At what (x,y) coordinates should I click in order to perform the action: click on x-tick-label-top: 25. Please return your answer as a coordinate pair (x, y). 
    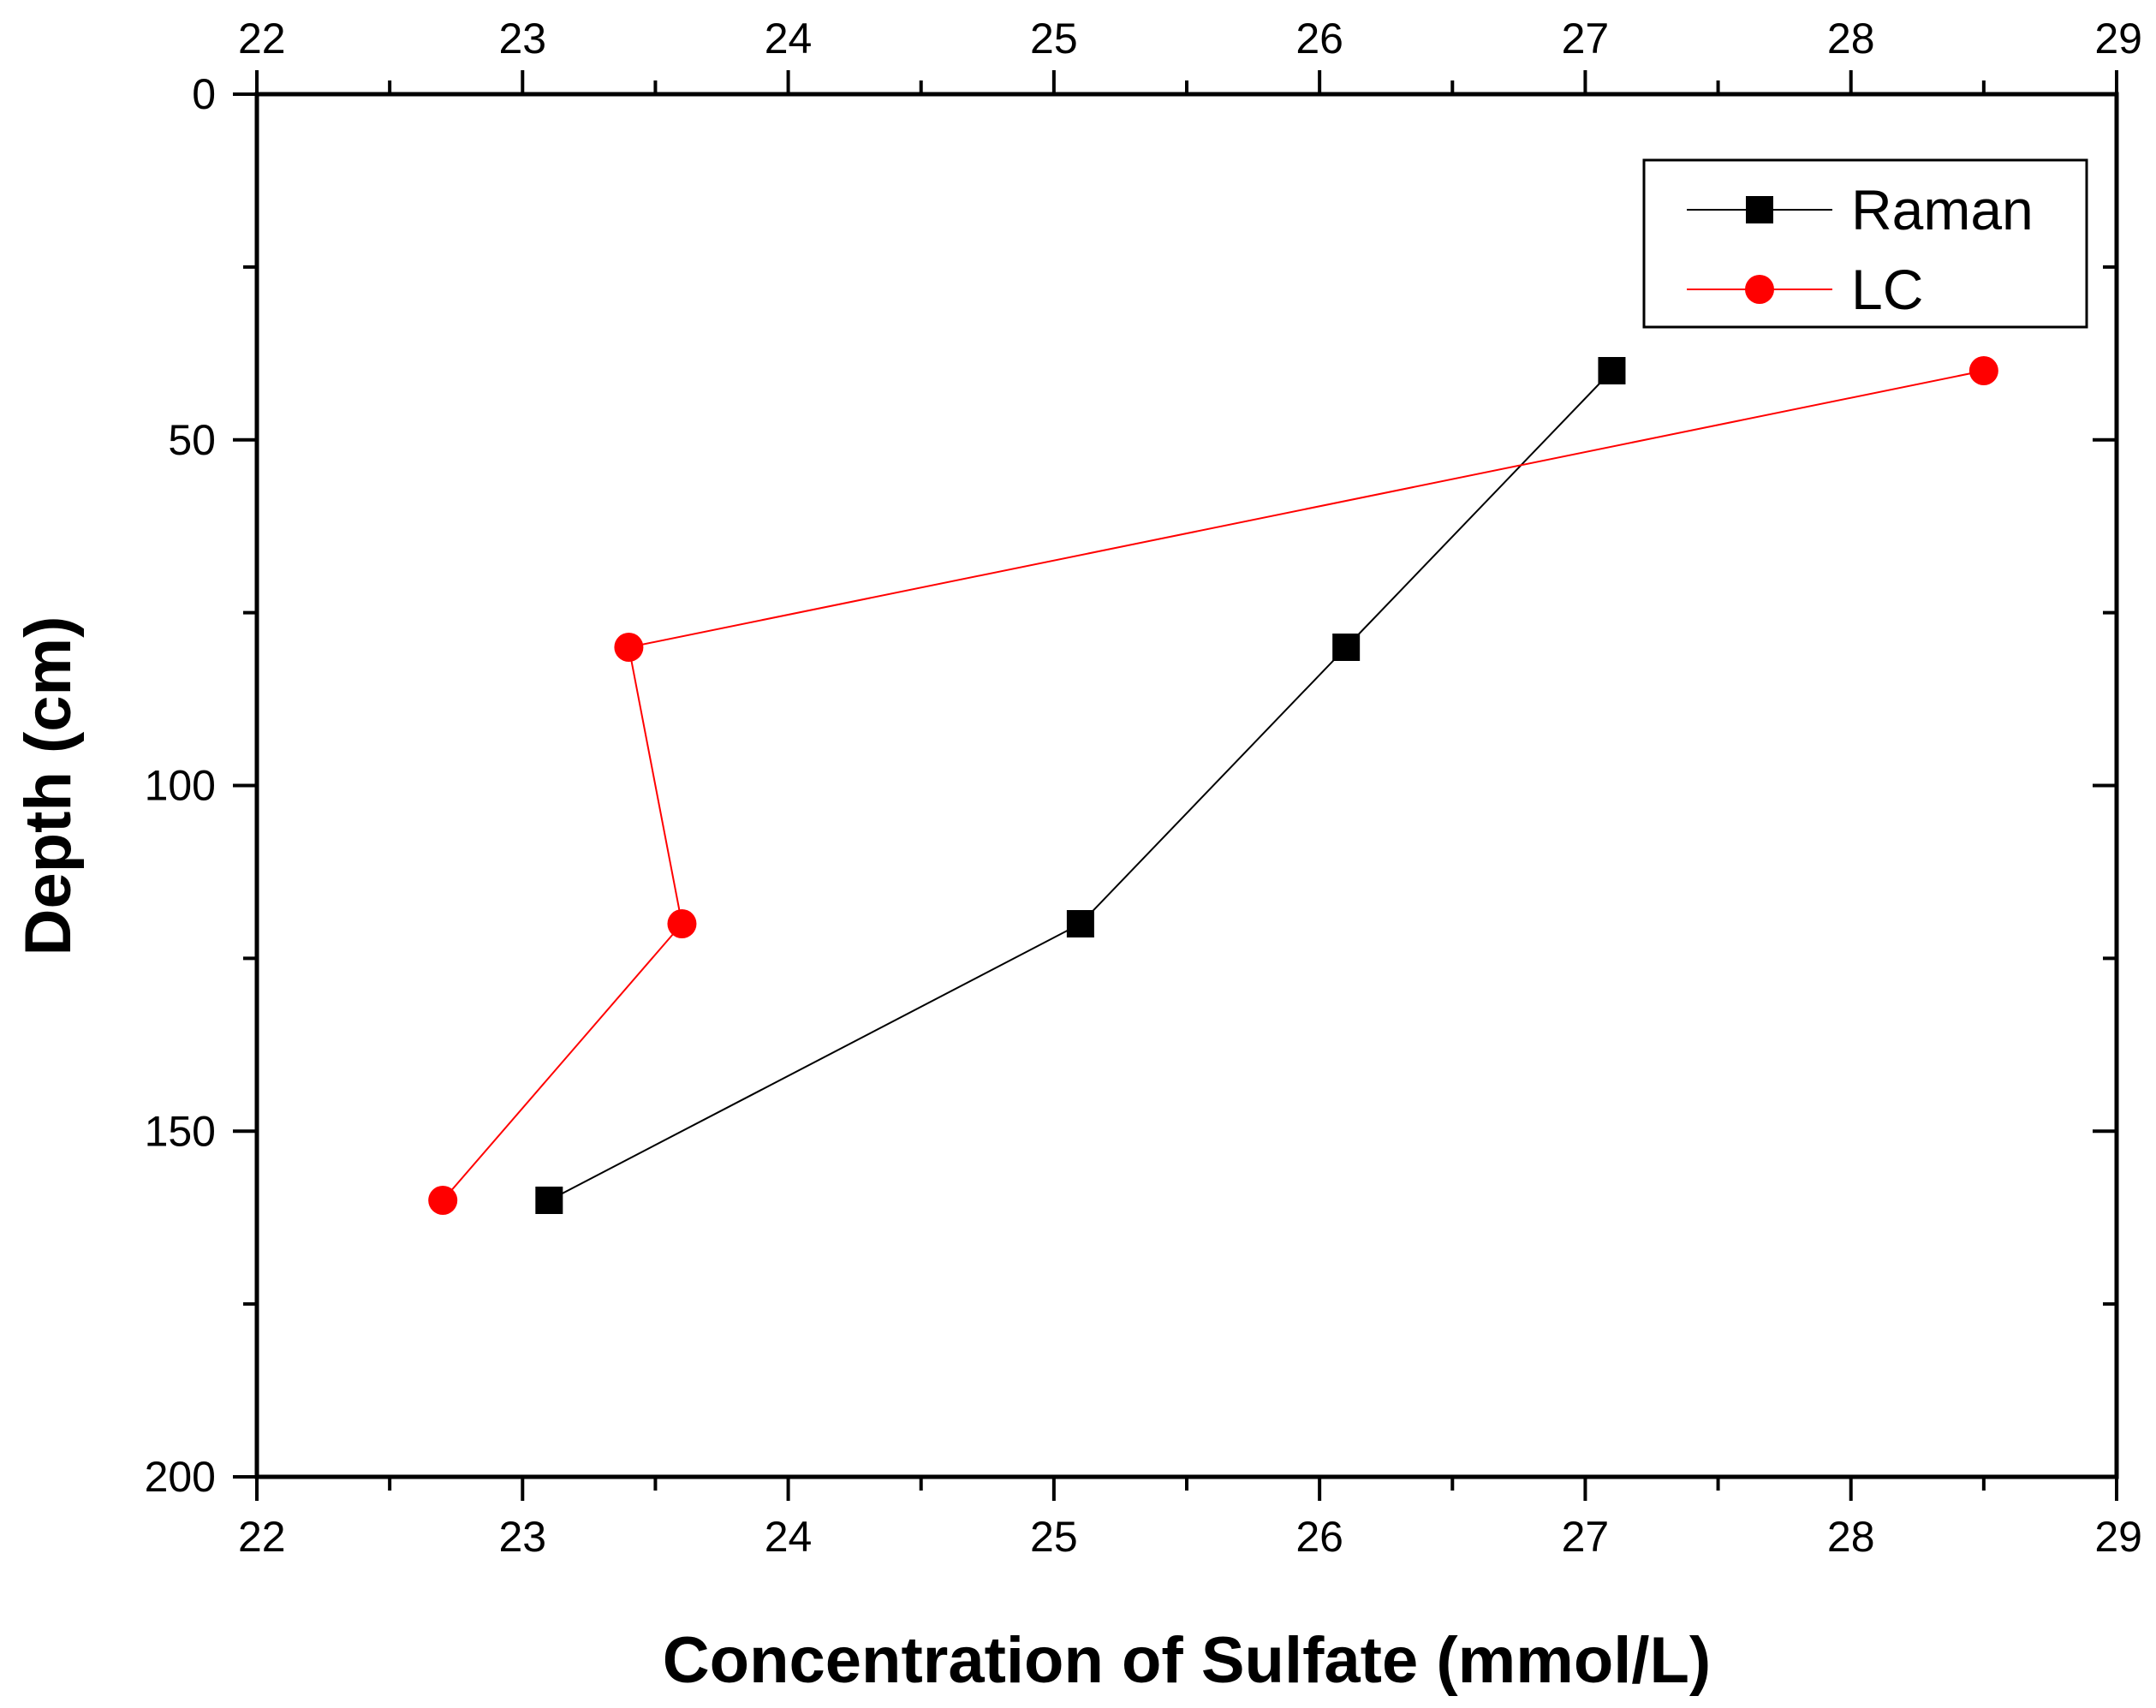
    Looking at the image, I should click on (1054, 38).